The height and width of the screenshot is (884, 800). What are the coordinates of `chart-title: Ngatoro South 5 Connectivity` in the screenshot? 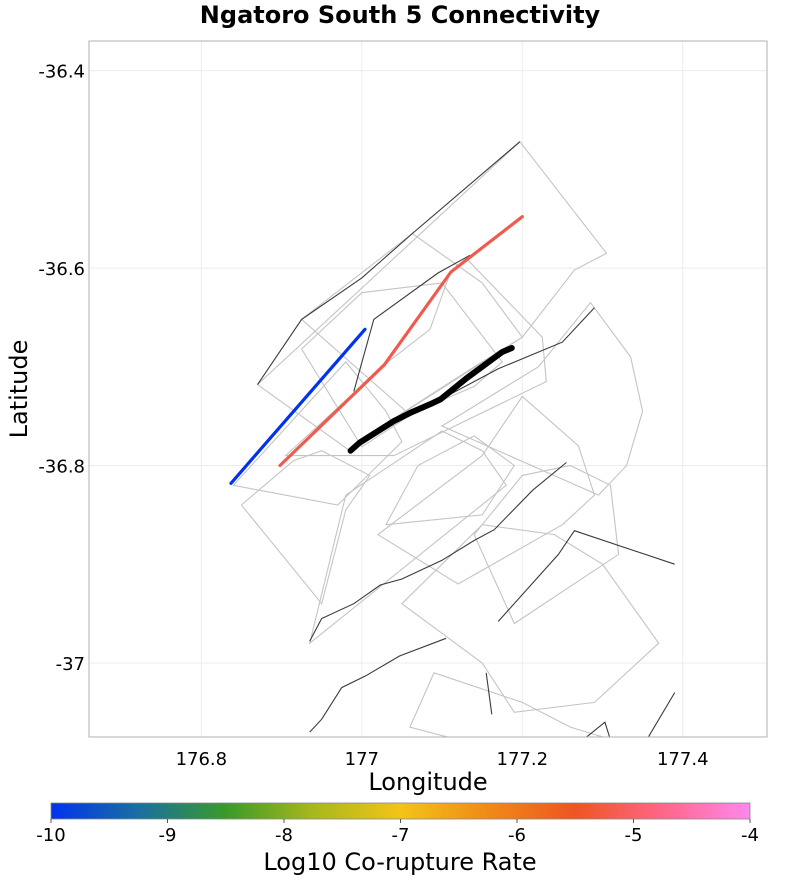 It's located at (400, 15).